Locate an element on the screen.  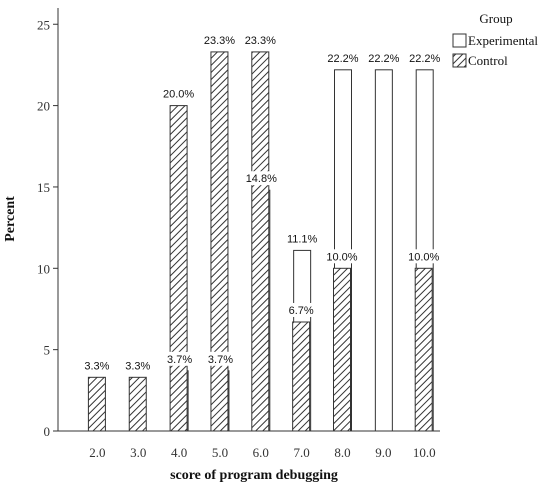
x-tick-label: 6.0 is located at coordinates (261, 452).